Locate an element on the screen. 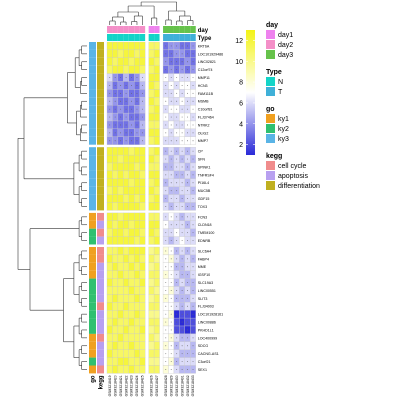 The height and width of the screenshot is (400, 400). row-label: LOC101928161 is located at coordinates (210, 315).